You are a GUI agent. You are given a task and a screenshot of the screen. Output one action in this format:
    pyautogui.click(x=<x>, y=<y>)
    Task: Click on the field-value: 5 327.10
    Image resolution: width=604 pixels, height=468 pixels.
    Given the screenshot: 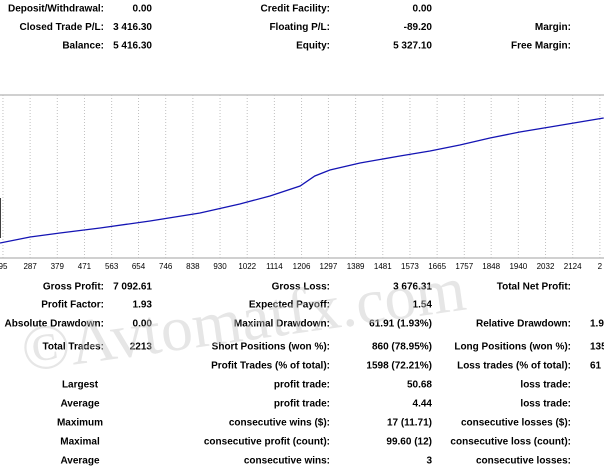 What is the action you would take?
    pyautogui.click(x=412, y=46)
    